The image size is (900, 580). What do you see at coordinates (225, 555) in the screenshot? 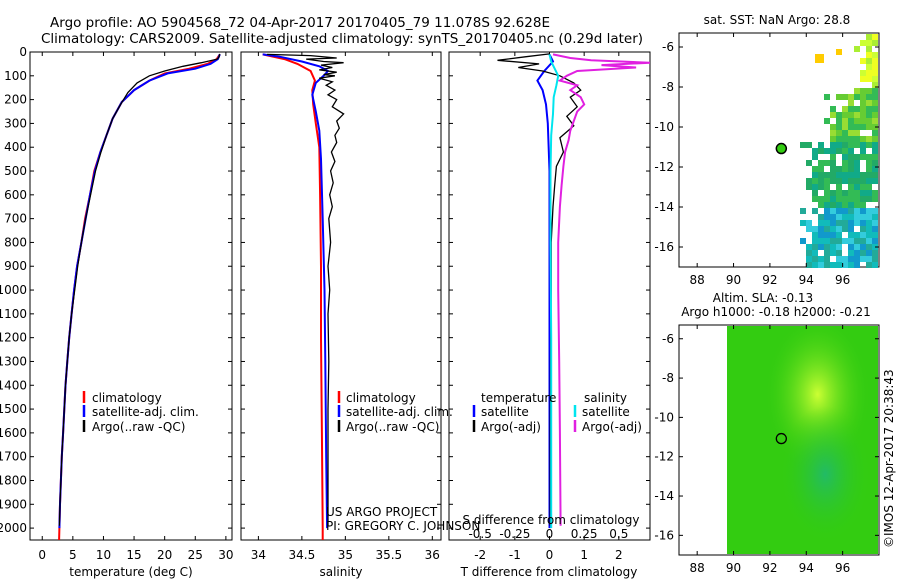
I see `x-tick-label: 30` at bounding box center [225, 555].